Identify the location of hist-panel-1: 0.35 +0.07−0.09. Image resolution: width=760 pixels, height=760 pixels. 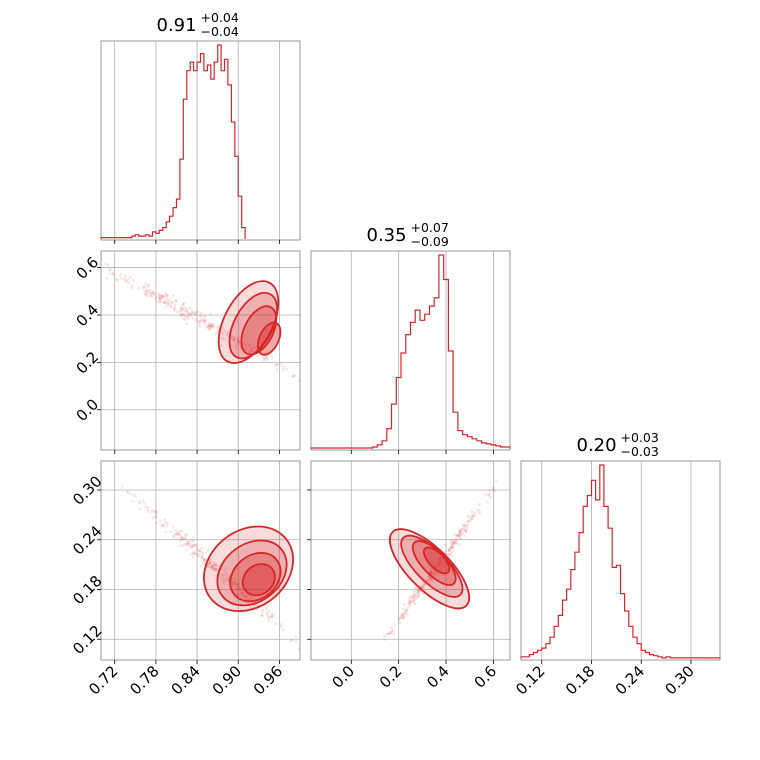
(410, 337).